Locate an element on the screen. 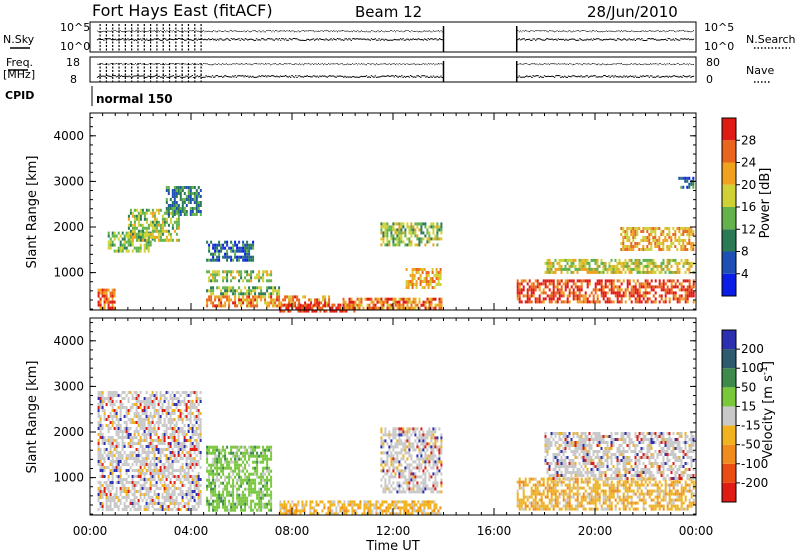 The width and height of the screenshot is (800, 554). colorbar-tick-label: -100 is located at coordinates (754, 464).